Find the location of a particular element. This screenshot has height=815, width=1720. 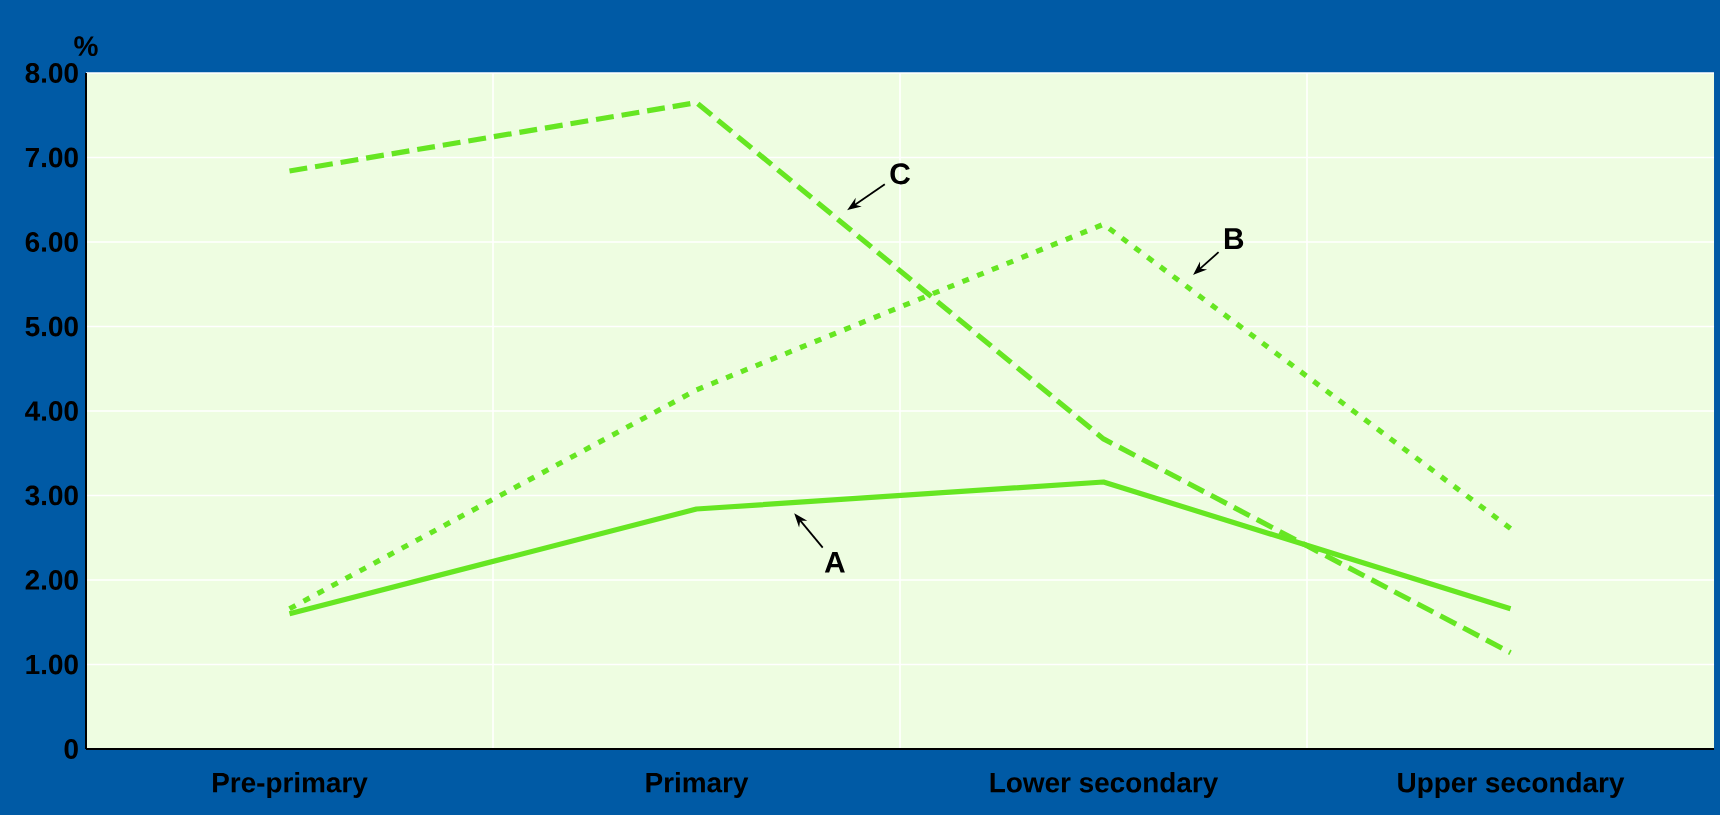

y-tick-label: 8.00 is located at coordinates (51, 73).